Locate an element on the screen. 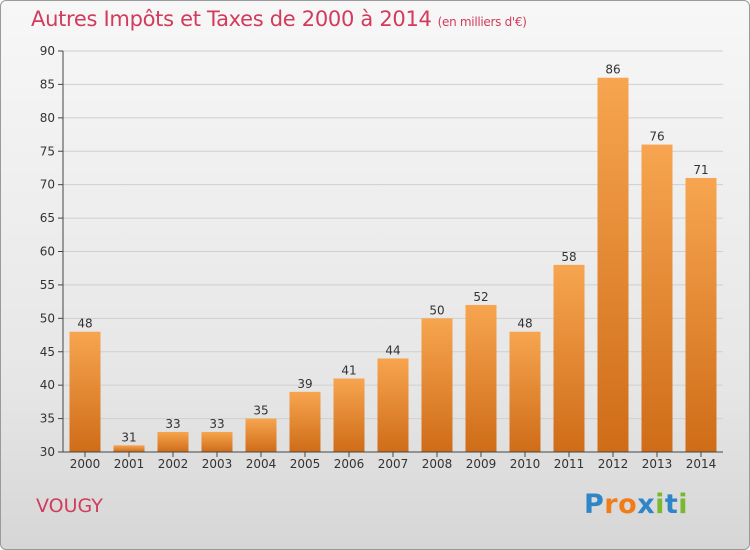  data-label-2009: 52 is located at coordinates (480, 297).